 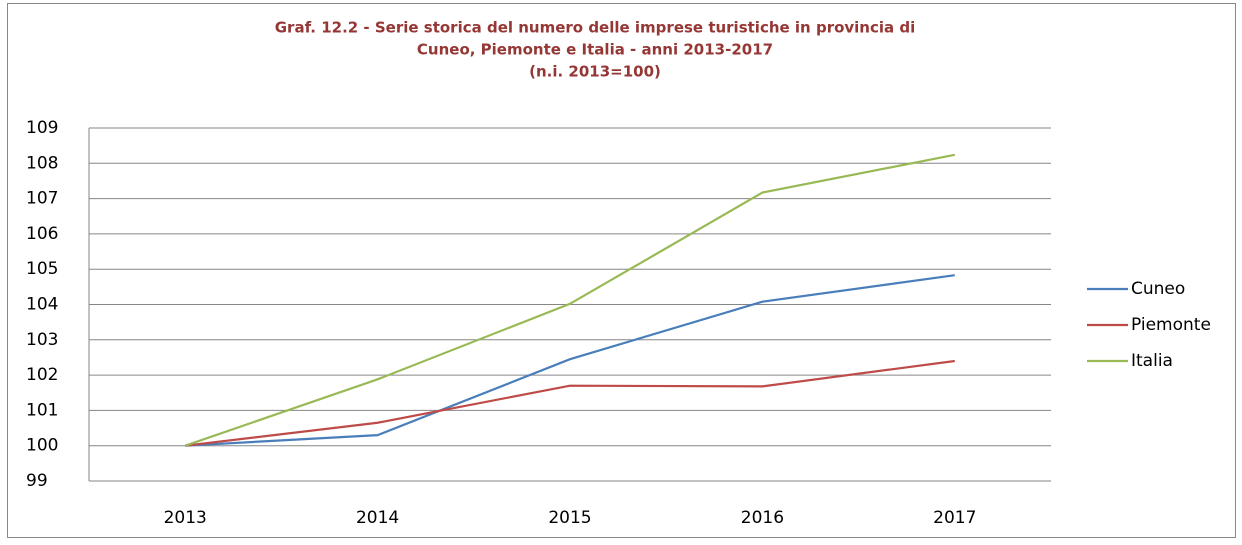 I want to click on line, so click(x=570, y=403).